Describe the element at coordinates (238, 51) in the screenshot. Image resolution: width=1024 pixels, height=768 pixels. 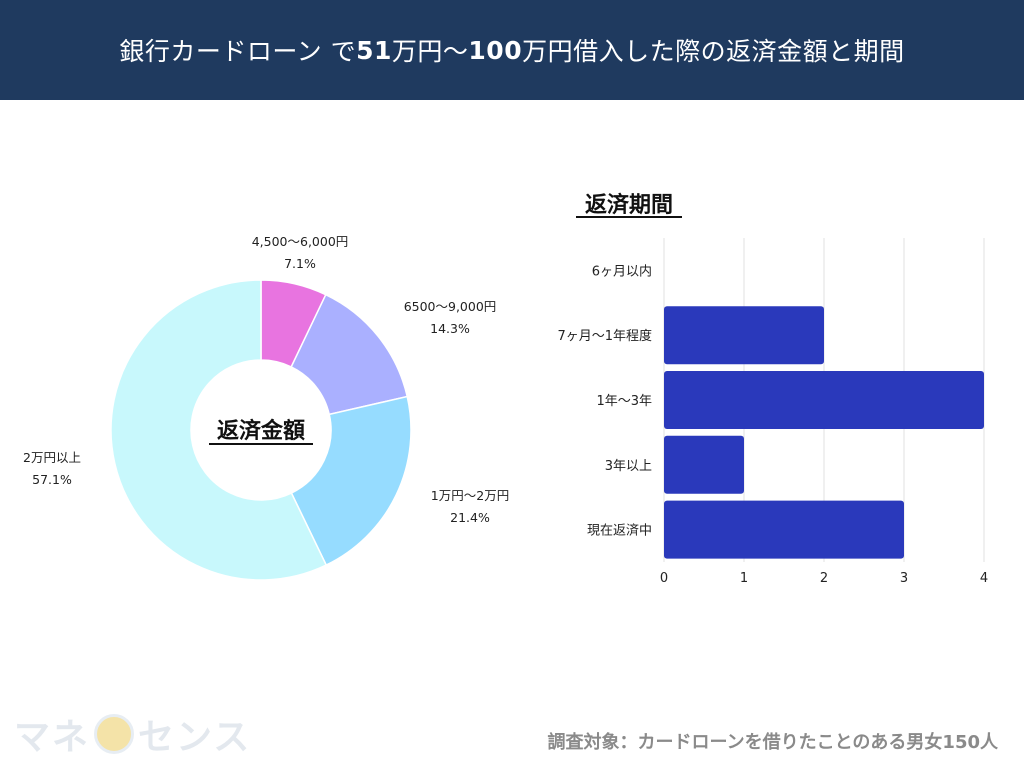
I see `header-title-part-1: 銀行カードローン で` at that location.